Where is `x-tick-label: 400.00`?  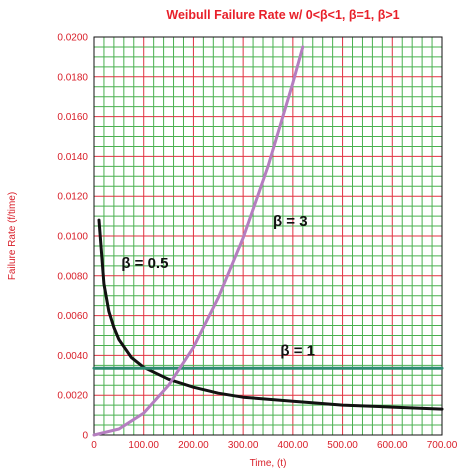 x-tick-label: 400.00 is located at coordinates (293, 445).